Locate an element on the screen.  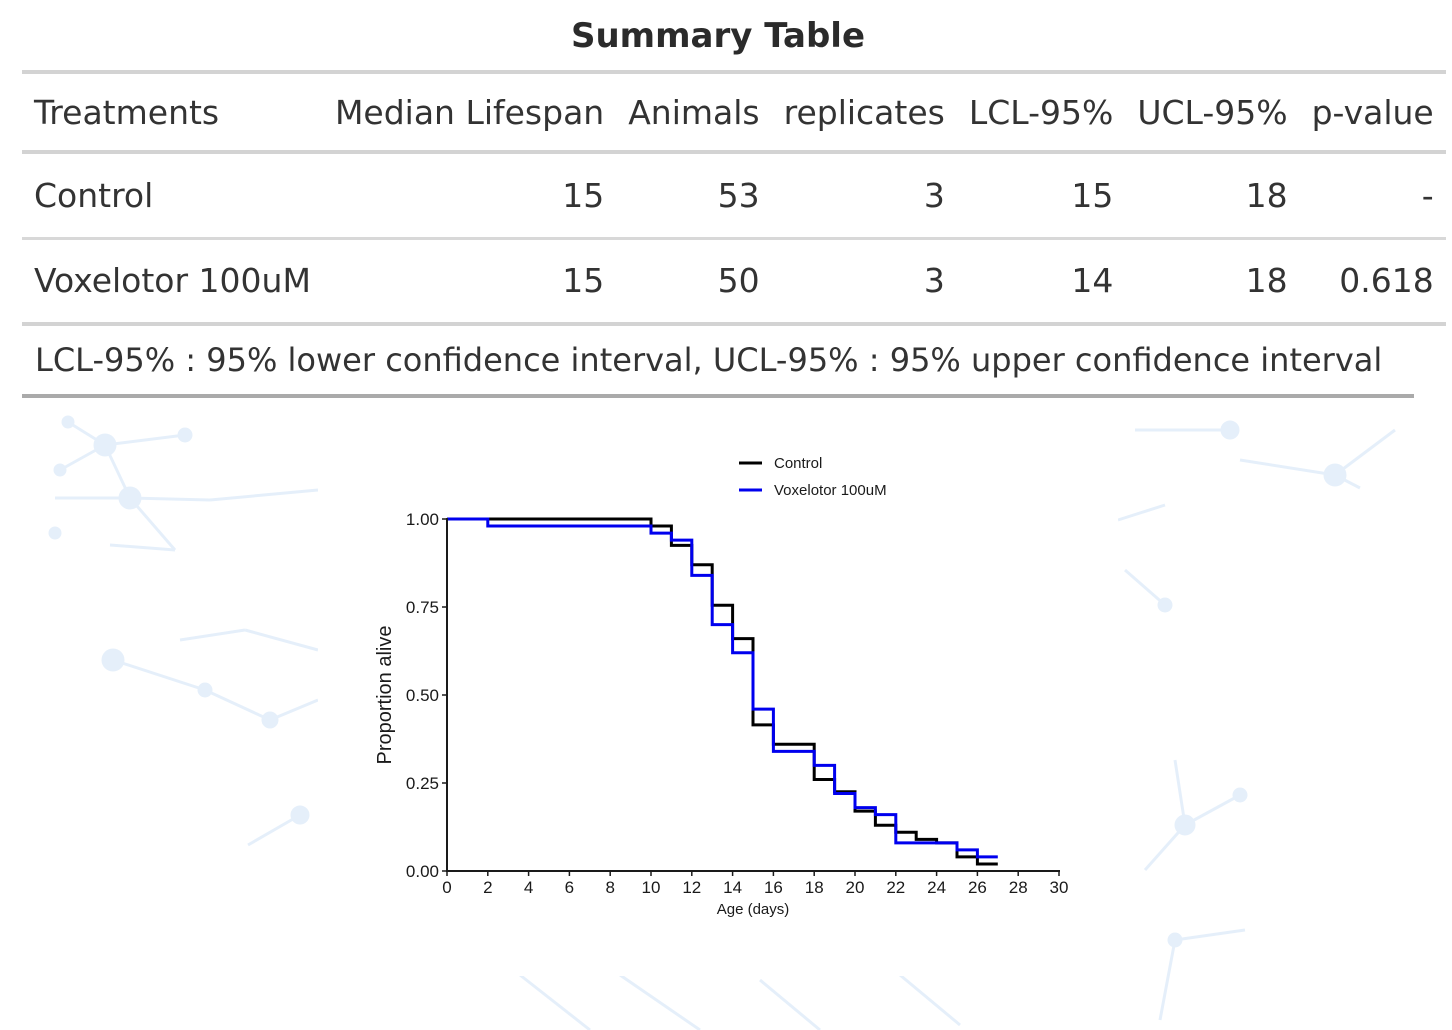
column-header-p-value: p-value is located at coordinates (1372, 112).